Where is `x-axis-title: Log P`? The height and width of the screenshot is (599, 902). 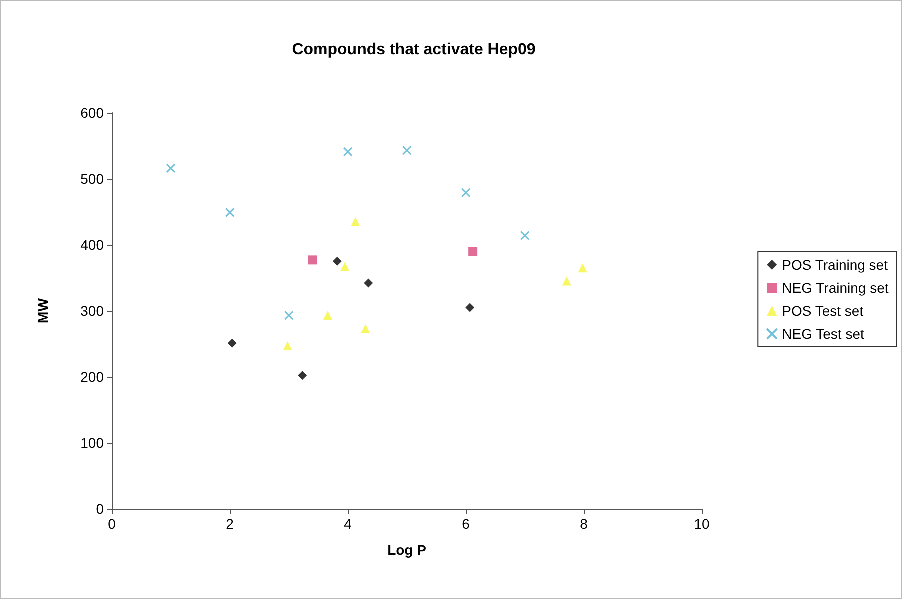
x-axis-title: Log P is located at coordinates (407, 550).